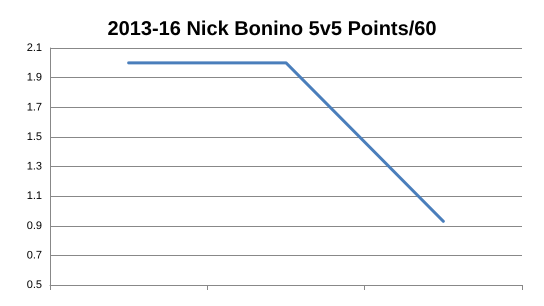 This screenshot has width=544, height=306. What do you see at coordinates (34, 255) in the screenshot?
I see `y-tick-label: 0.7` at bounding box center [34, 255].